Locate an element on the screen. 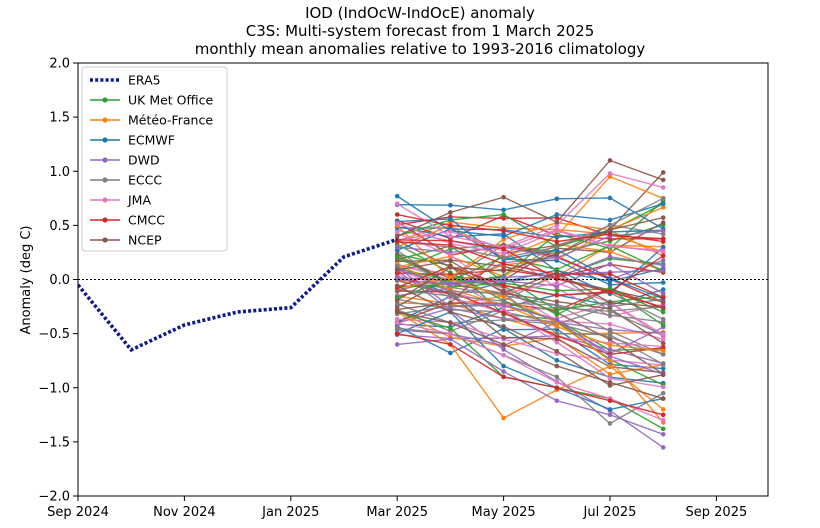 The height and width of the screenshot is (528, 820). x-tick-label: Sep 2024 is located at coordinates (78, 512).